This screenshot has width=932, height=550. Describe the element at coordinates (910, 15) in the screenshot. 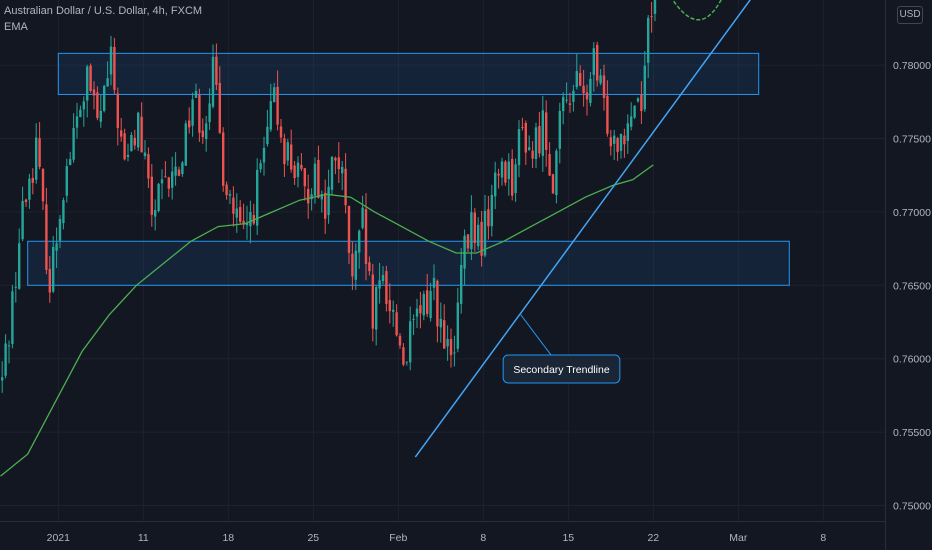

I see `currency-button: USD` at that location.